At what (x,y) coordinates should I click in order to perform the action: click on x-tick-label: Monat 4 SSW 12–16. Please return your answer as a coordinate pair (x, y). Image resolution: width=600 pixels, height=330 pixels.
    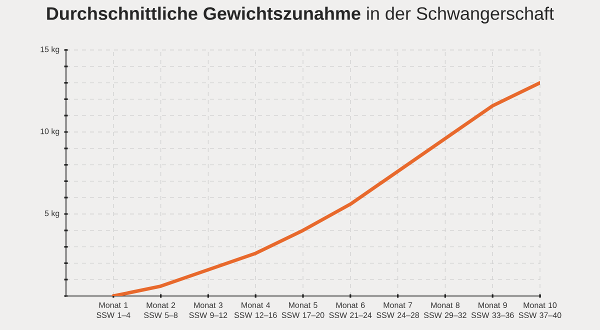
    Looking at the image, I should click on (255, 310).